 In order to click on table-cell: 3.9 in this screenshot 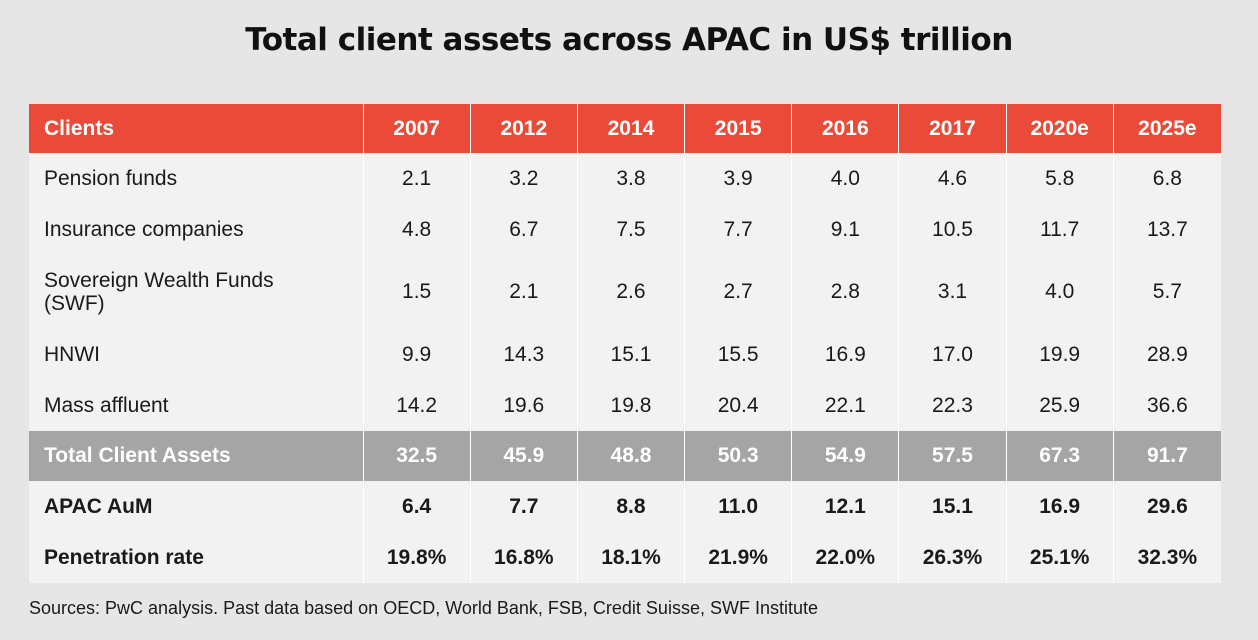, I will do `click(739, 178)`.